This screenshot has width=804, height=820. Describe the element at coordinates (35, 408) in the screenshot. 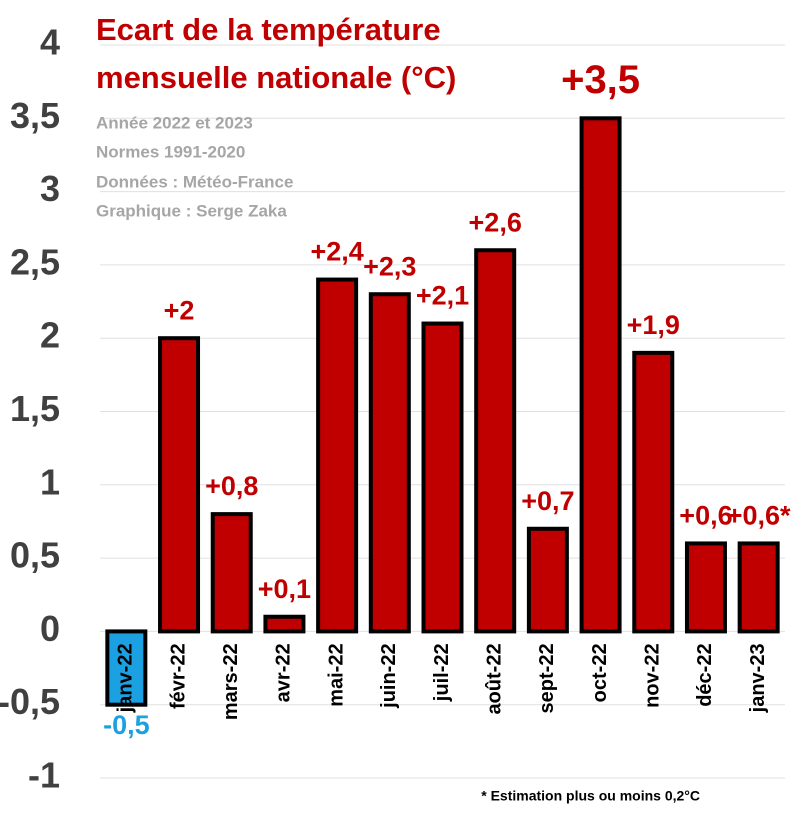

I see `y-tick-label: 1,5` at that location.